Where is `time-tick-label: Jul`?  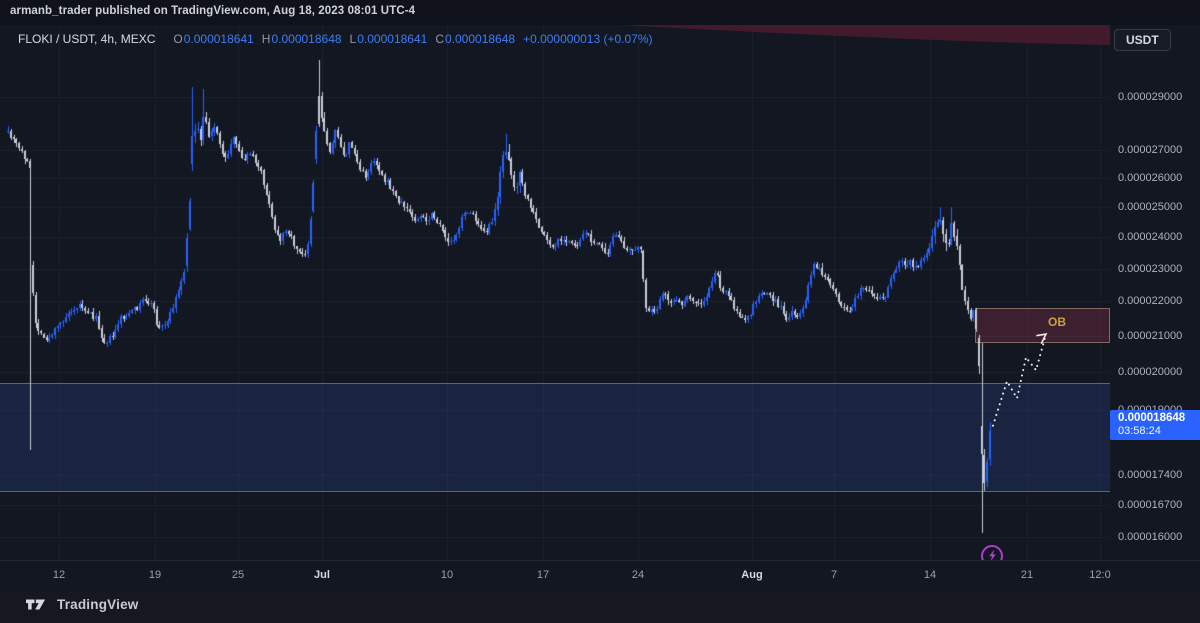
time-tick-label: Jul is located at coordinates (322, 575).